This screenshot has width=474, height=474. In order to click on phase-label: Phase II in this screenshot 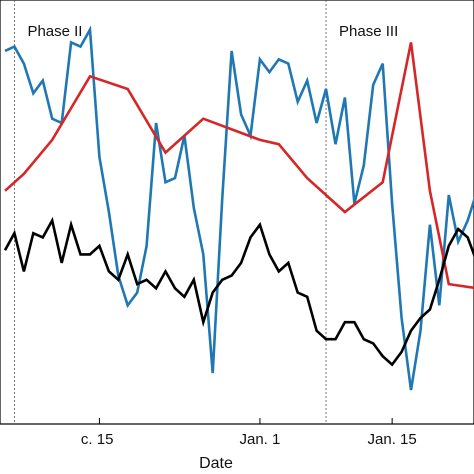, I will do `click(54, 31)`.